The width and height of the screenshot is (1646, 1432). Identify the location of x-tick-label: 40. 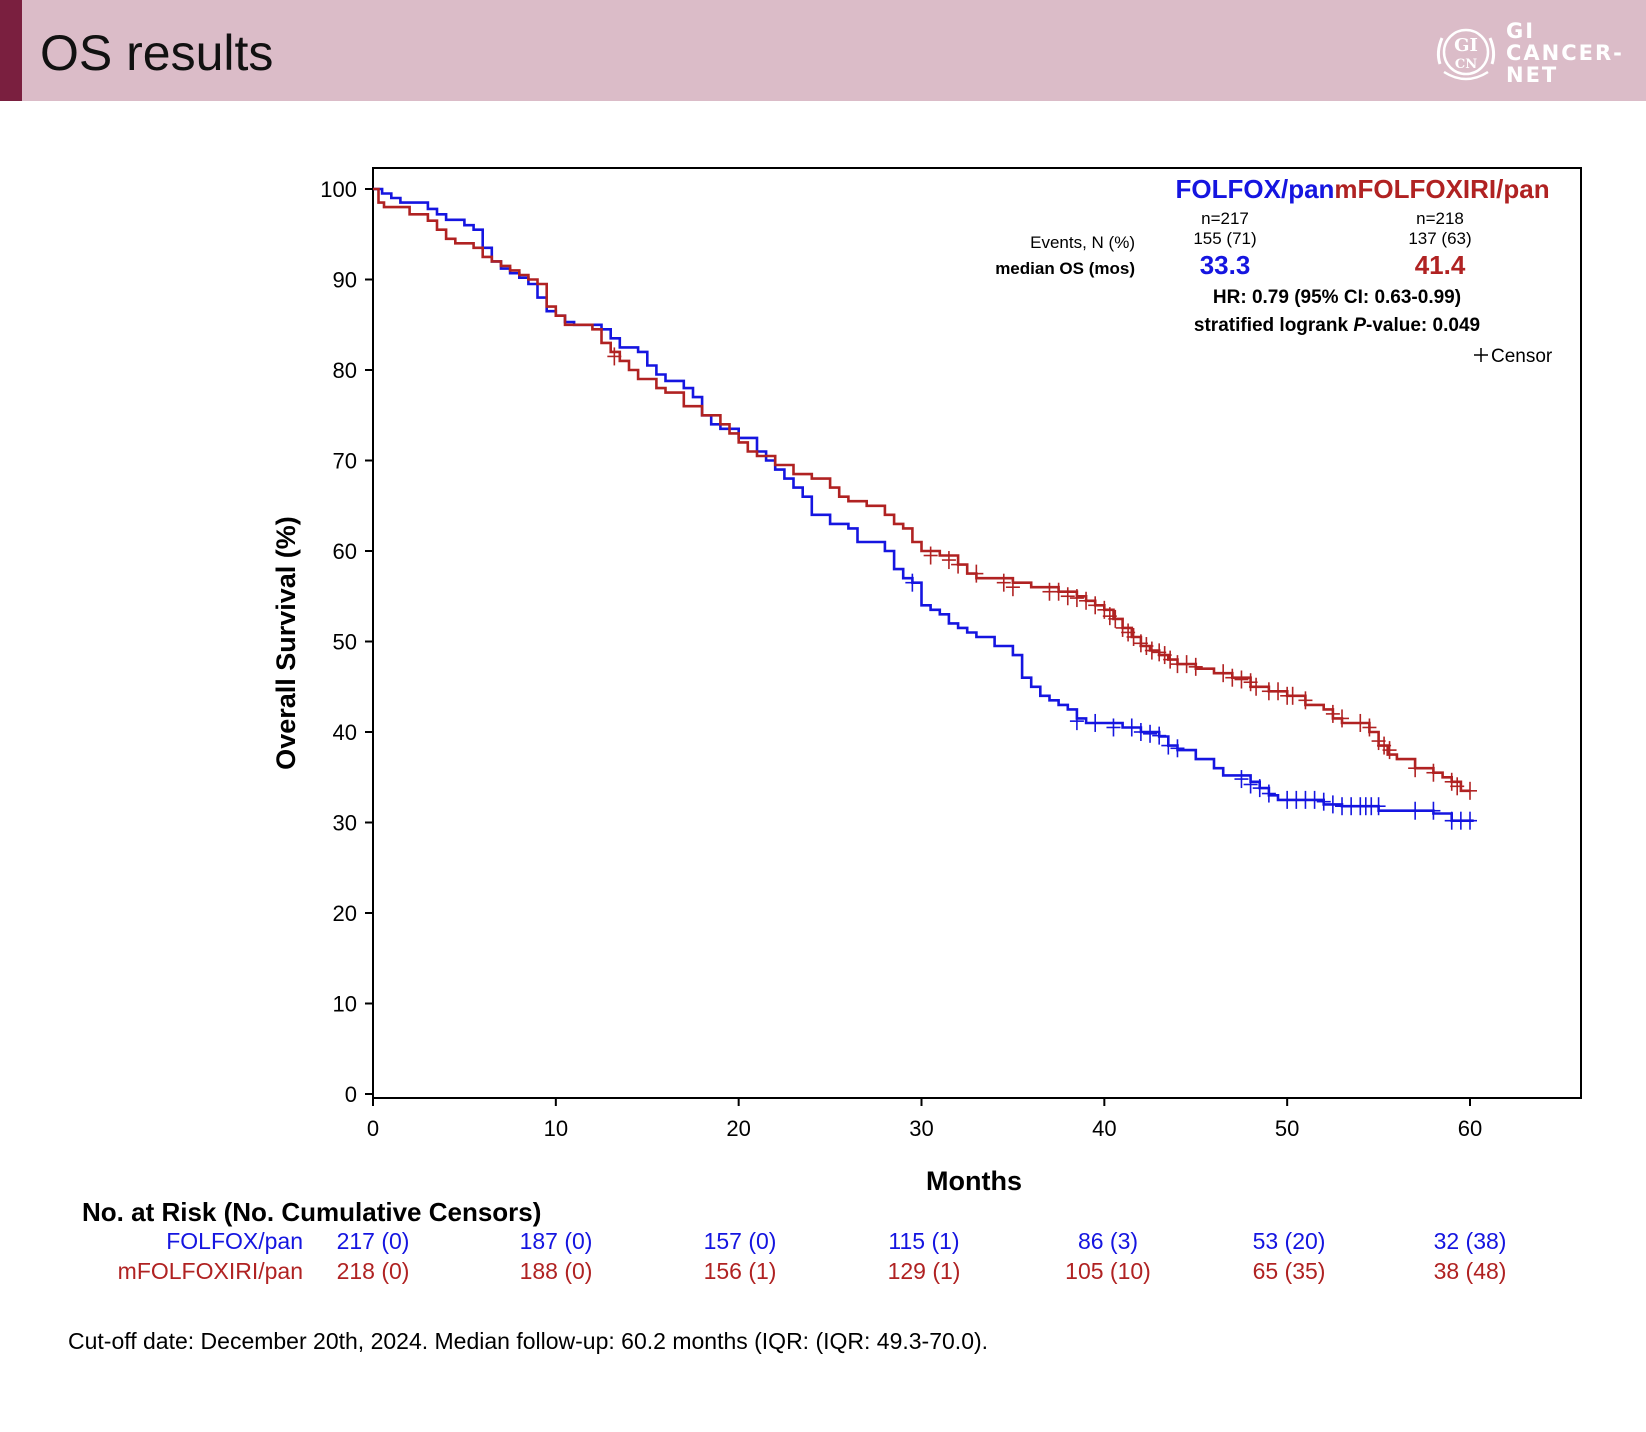
(1104, 1128).